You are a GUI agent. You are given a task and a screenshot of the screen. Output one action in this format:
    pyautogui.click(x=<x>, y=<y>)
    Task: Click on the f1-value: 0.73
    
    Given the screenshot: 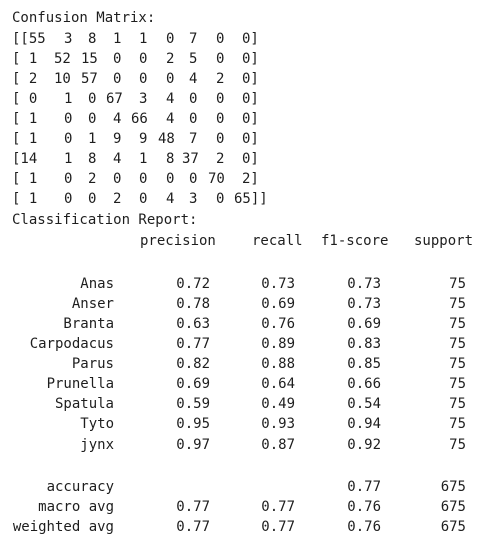 What is the action you would take?
    pyautogui.click(x=364, y=304)
    